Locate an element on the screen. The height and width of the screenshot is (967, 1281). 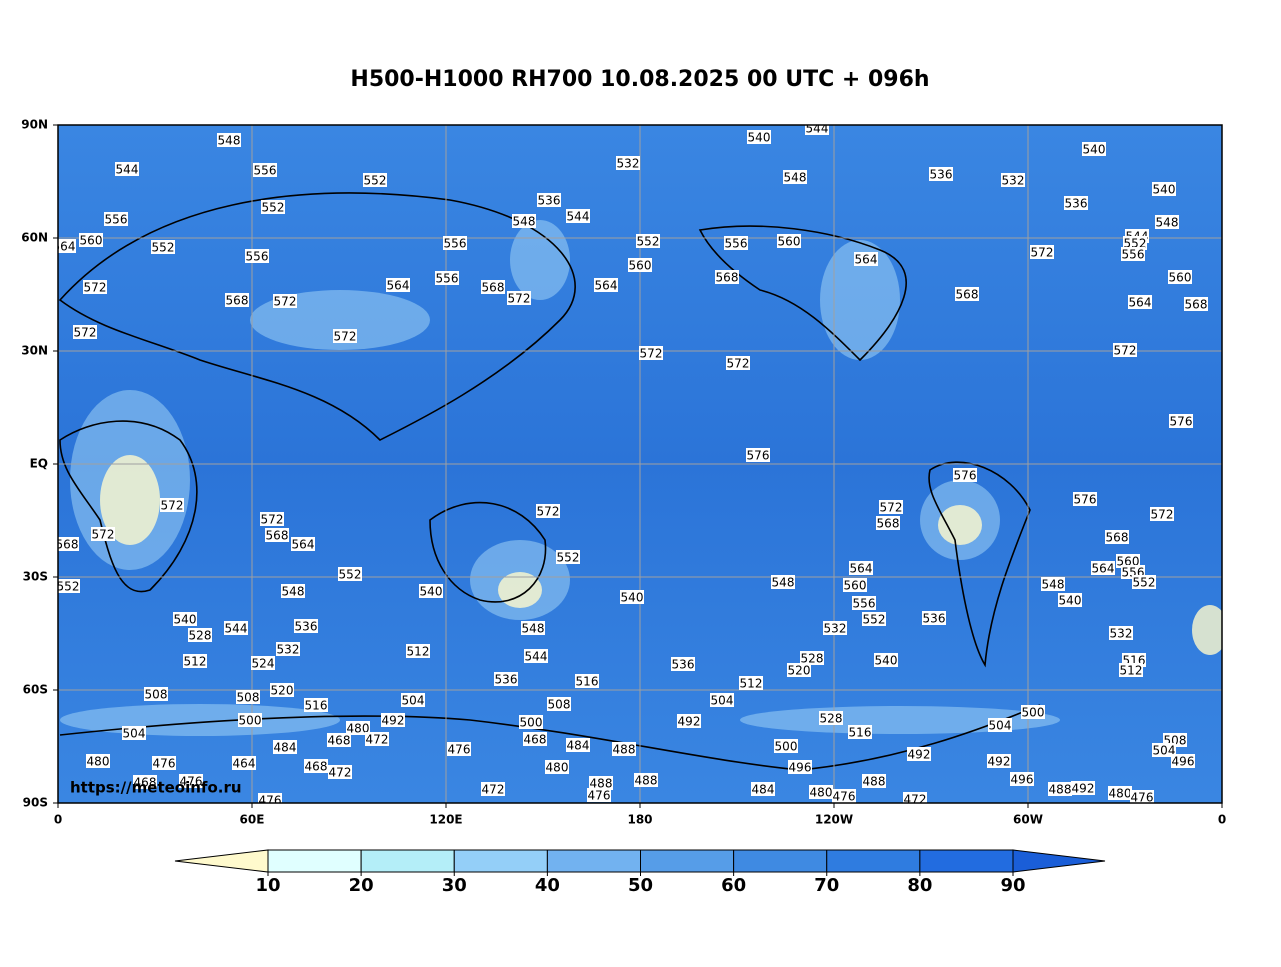
contour-label: 512 is located at coordinates (1131, 671).